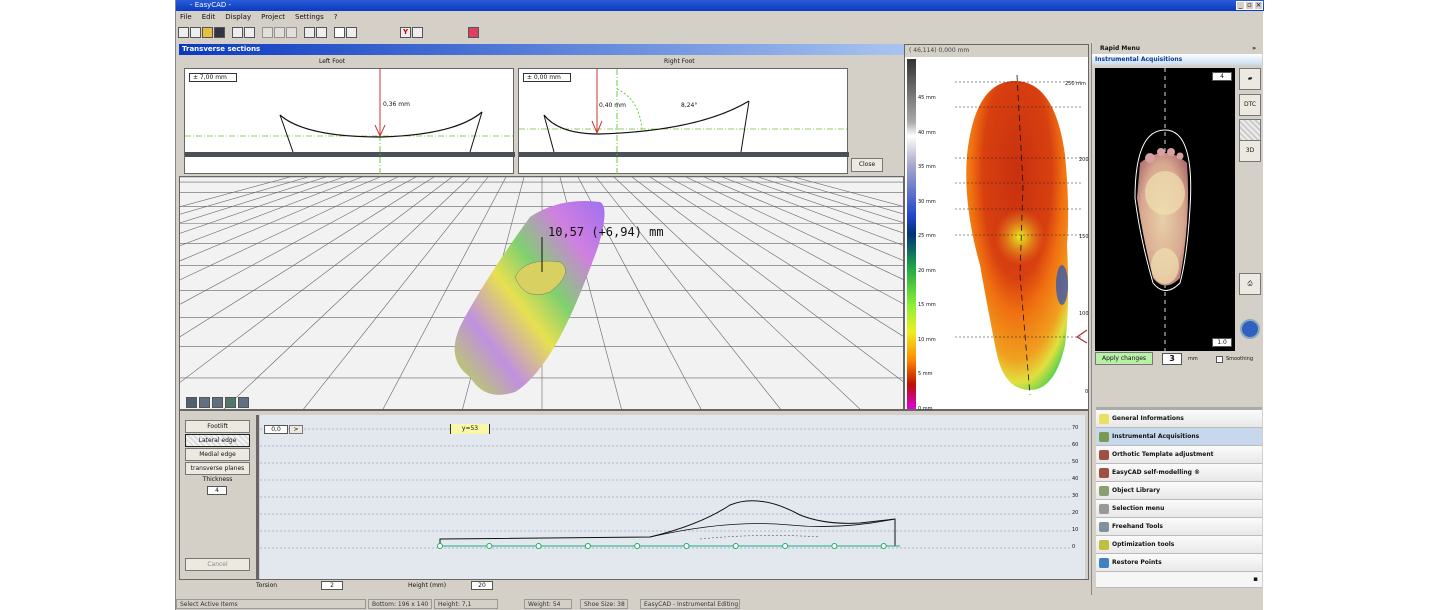  What do you see at coordinates (1254, 48) in the screenshot?
I see `pin-button: »` at bounding box center [1254, 48].